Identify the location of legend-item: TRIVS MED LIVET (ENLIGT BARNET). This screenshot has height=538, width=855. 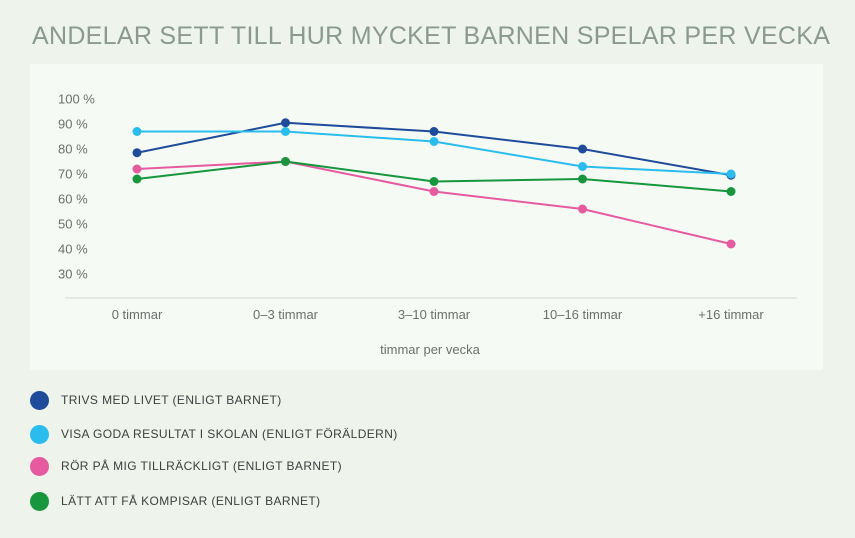
(280, 400).